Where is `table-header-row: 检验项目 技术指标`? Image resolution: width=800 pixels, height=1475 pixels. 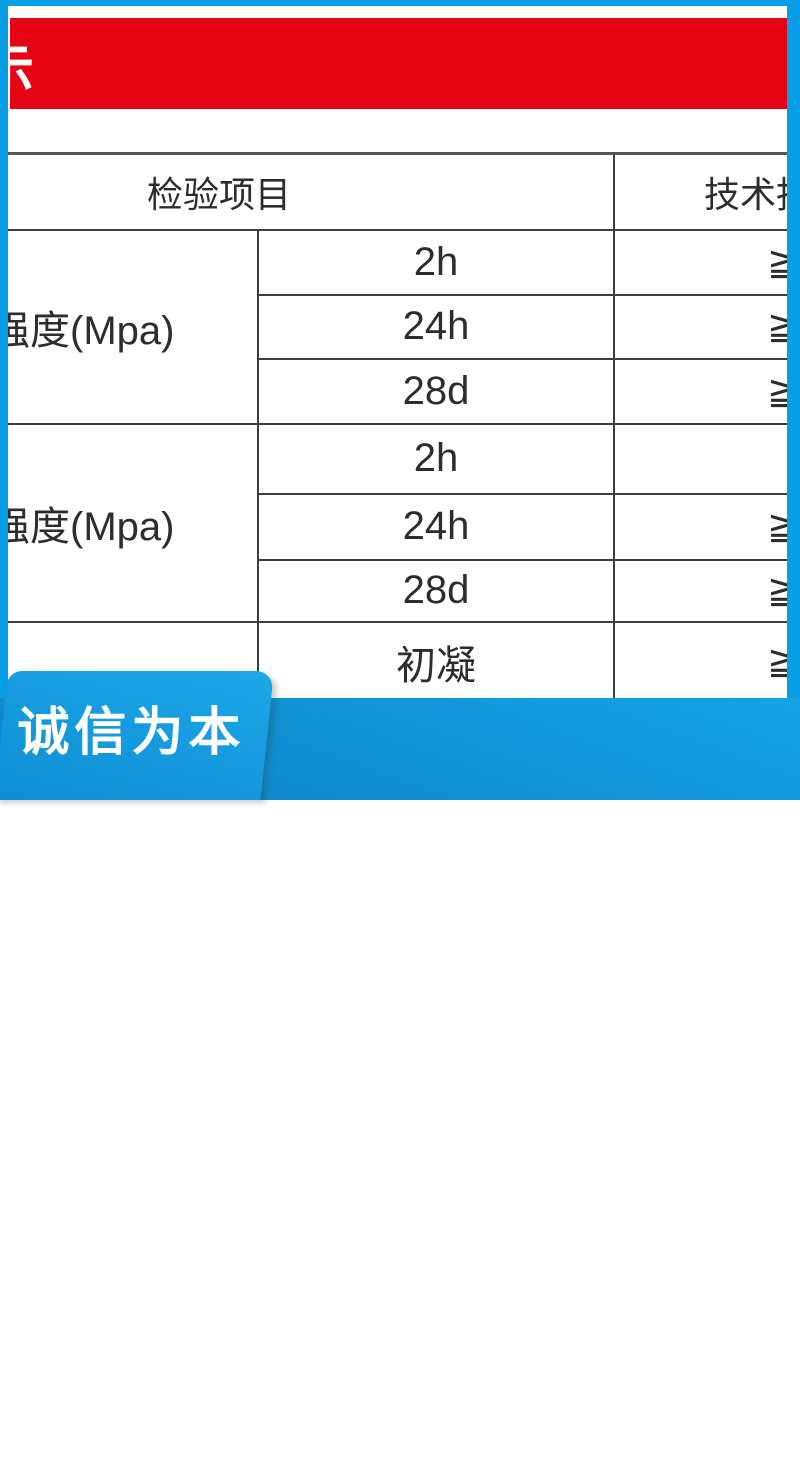 table-header-row: 检验项目 技术指标 is located at coordinates (400, 191).